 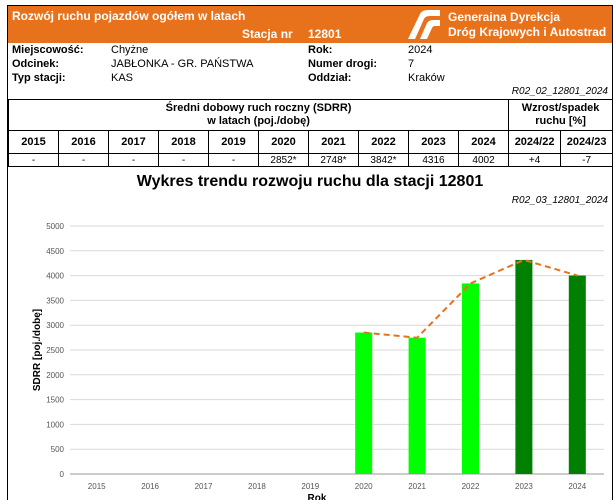 What do you see at coordinates (133, 160) in the screenshot?
I see `value-cell-2017: -` at bounding box center [133, 160].